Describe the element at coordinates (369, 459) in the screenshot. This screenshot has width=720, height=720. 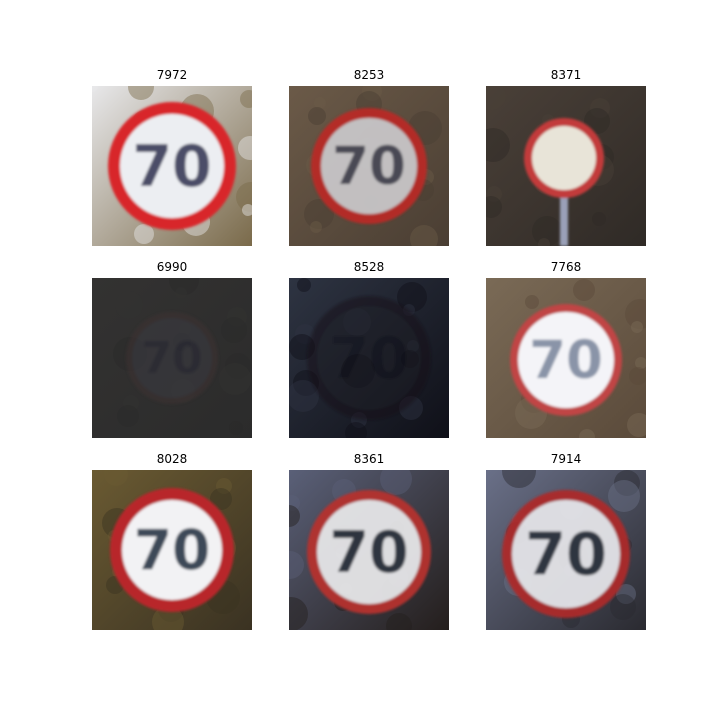
I see `tile-title: 8361` at that location.